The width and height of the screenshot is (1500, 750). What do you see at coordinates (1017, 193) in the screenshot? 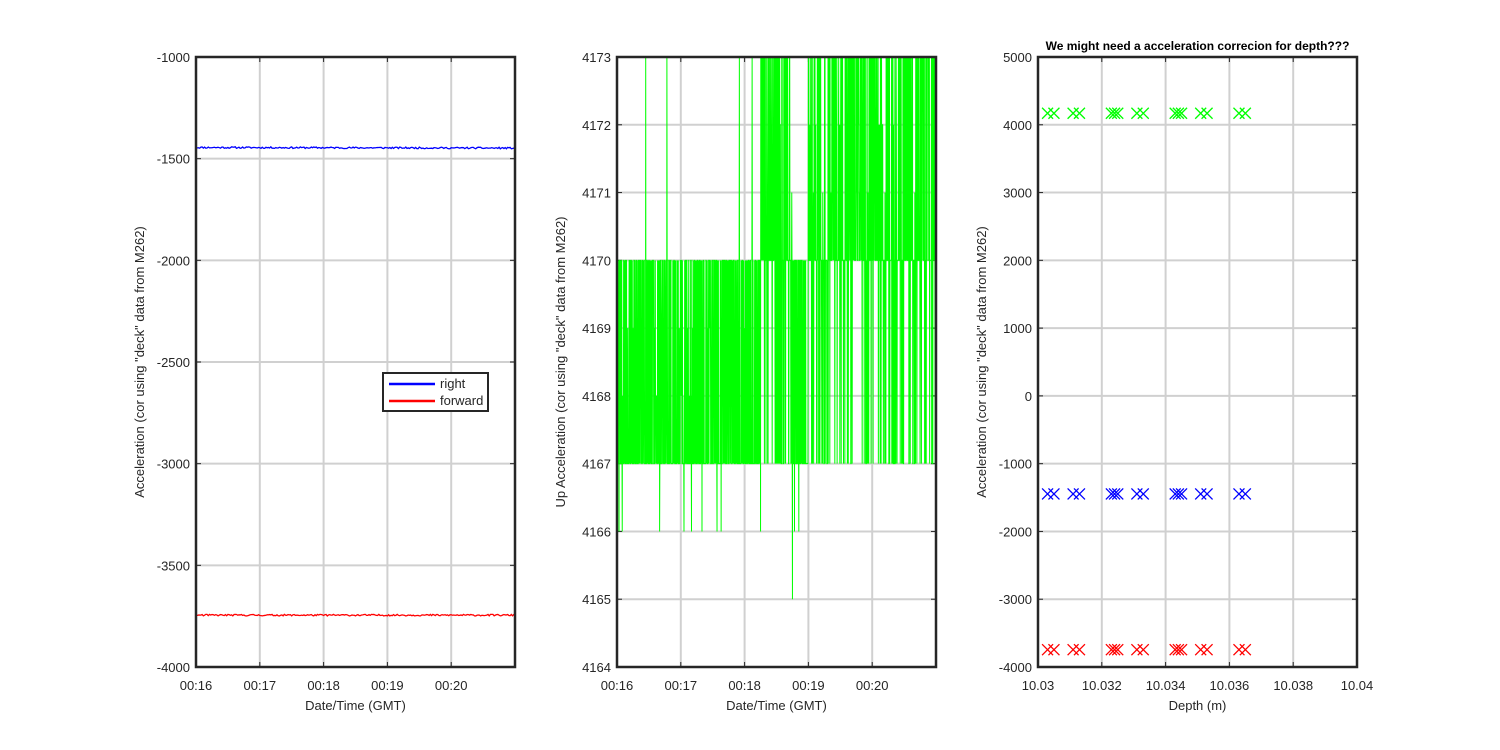
I see `y-tick-label: 3000` at bounding box center [1017, 193].